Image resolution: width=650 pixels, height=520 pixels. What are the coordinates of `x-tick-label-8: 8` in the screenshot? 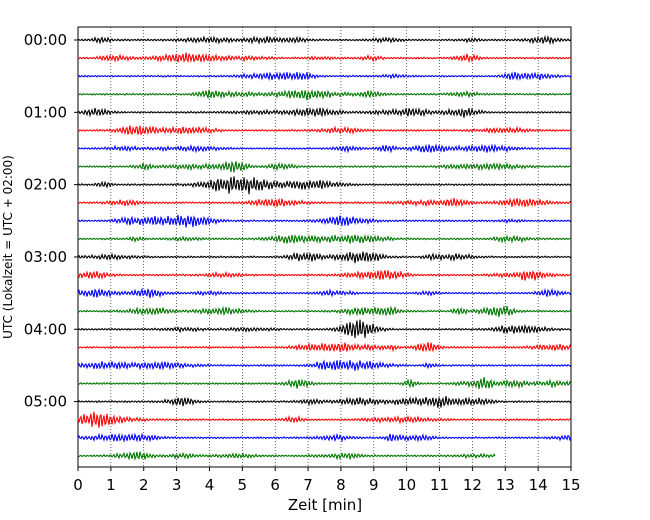 It's located at (341, 485).